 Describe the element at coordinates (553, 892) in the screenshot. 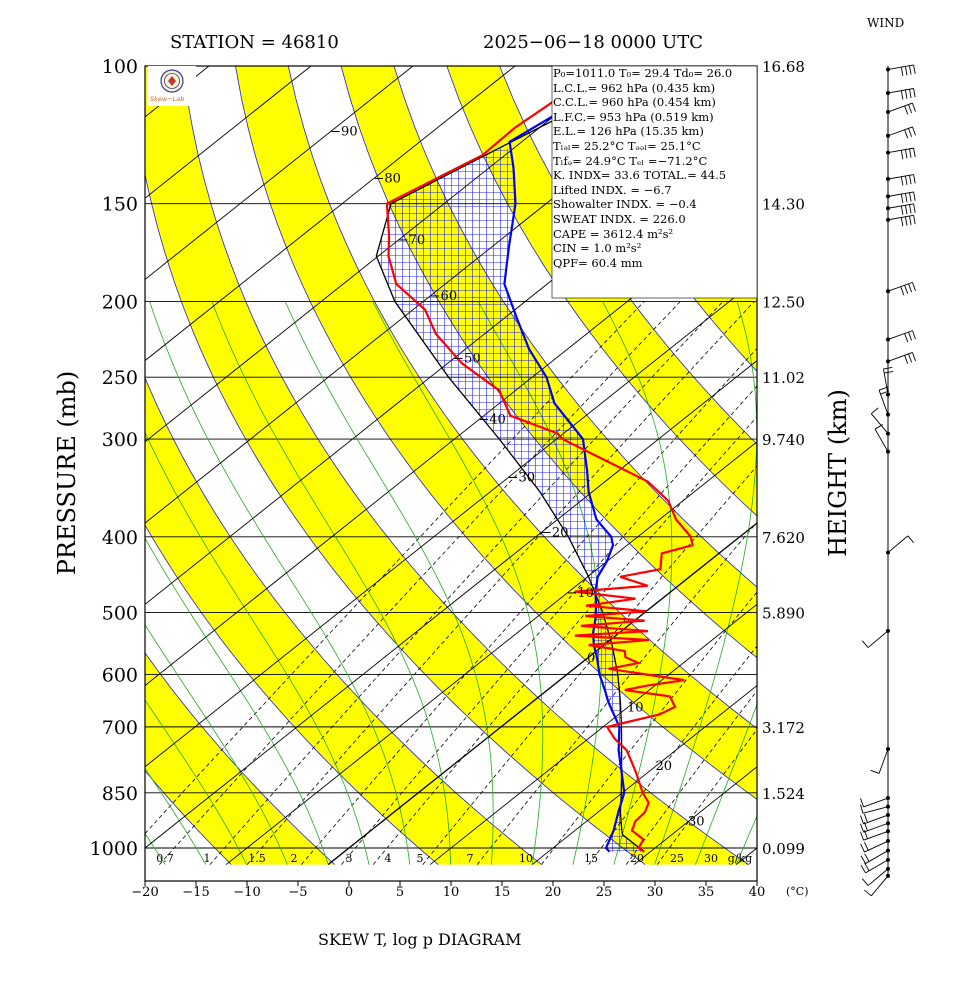

I see `x-tick-label: 20` at that location.